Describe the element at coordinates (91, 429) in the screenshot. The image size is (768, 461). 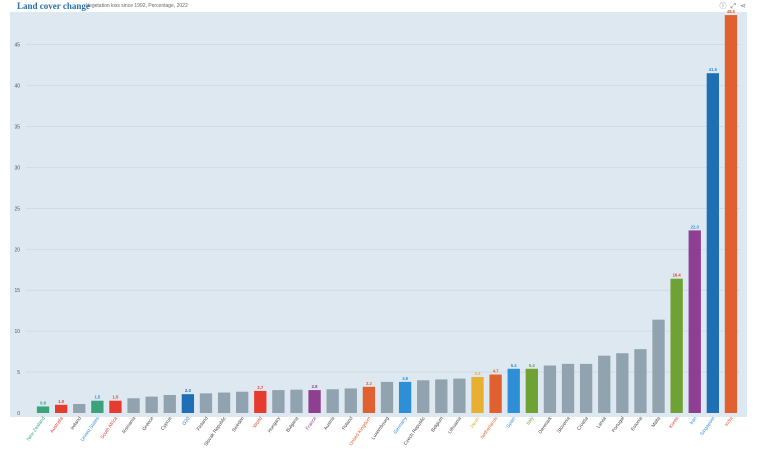
I see `x-tick-label: United States` at that location.